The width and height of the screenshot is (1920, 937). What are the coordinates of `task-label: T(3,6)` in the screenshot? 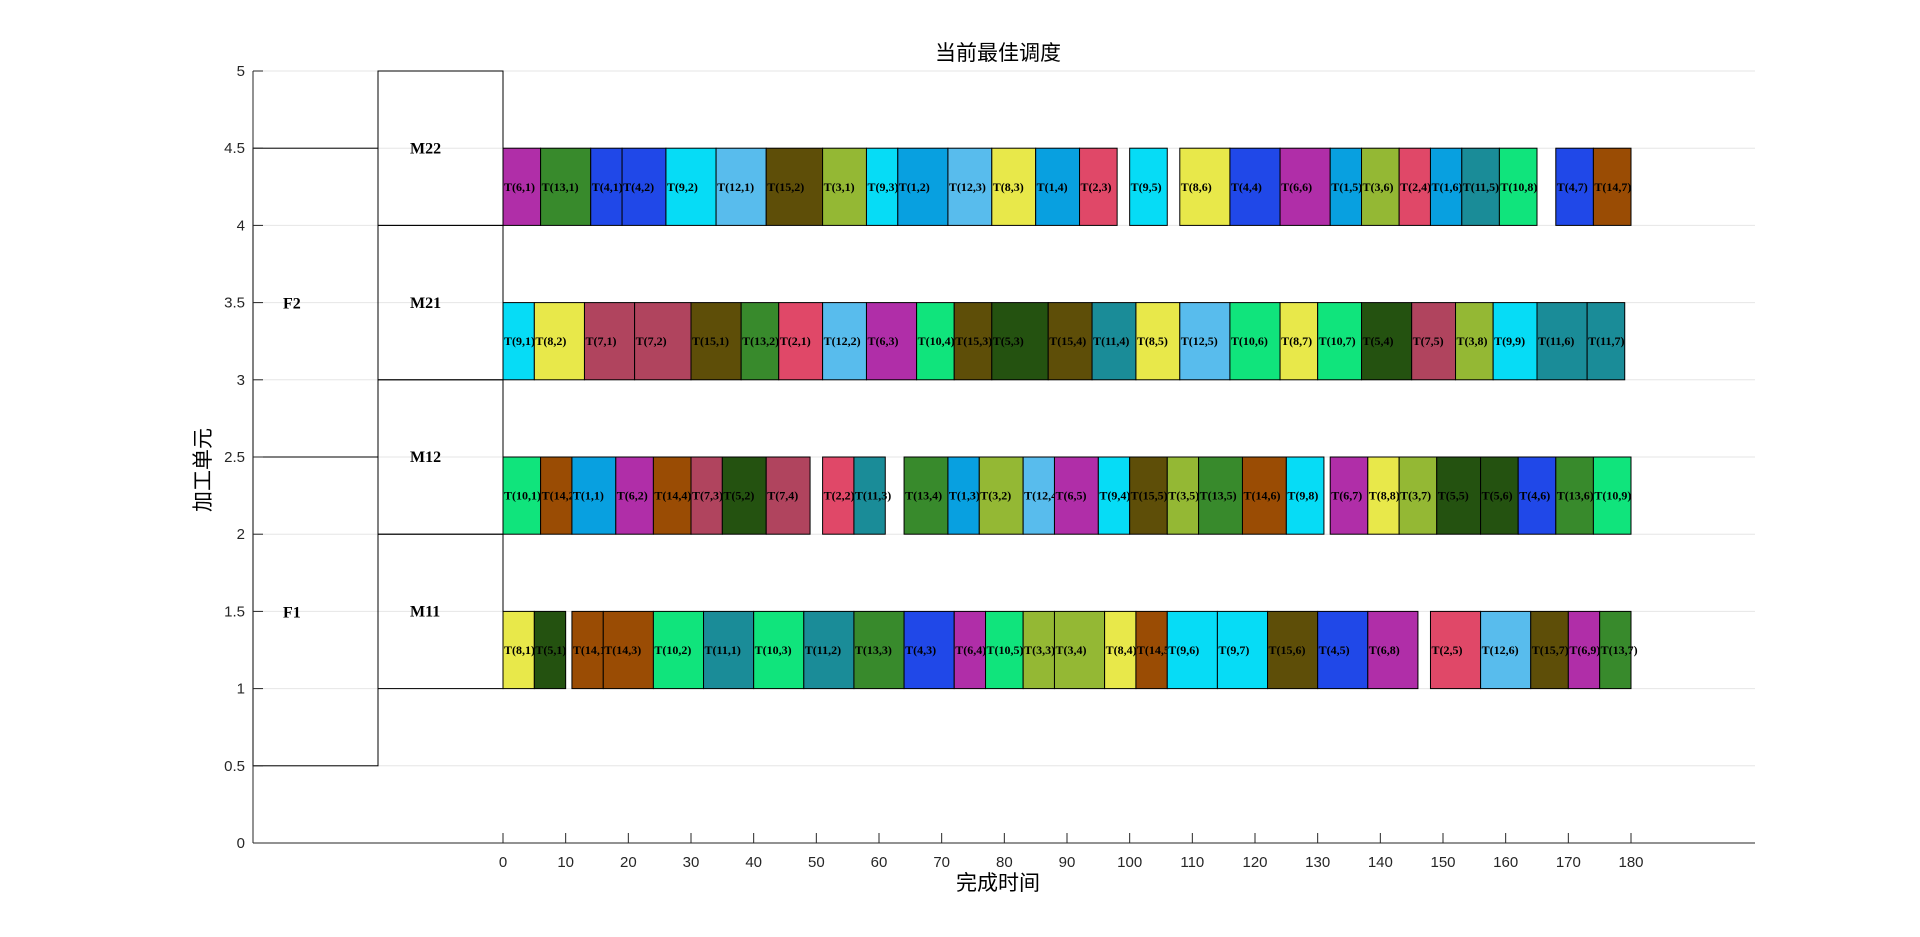 It's located at (1378, 187).